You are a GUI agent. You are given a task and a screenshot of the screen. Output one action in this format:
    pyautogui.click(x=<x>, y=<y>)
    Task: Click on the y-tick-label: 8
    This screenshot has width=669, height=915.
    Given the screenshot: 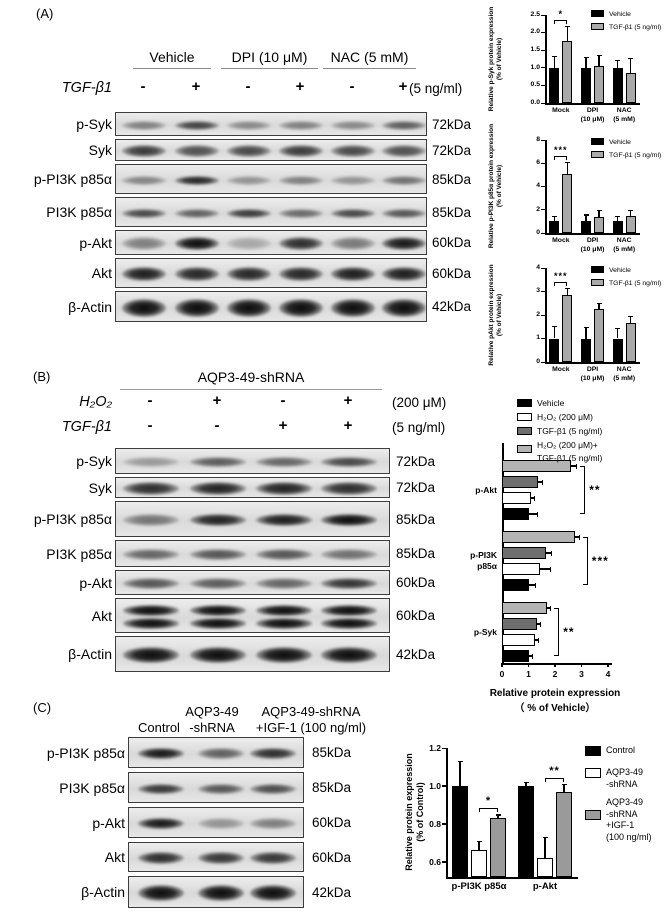 What is the action you would take?
    pyautogui.click(x=538, y=139)
    